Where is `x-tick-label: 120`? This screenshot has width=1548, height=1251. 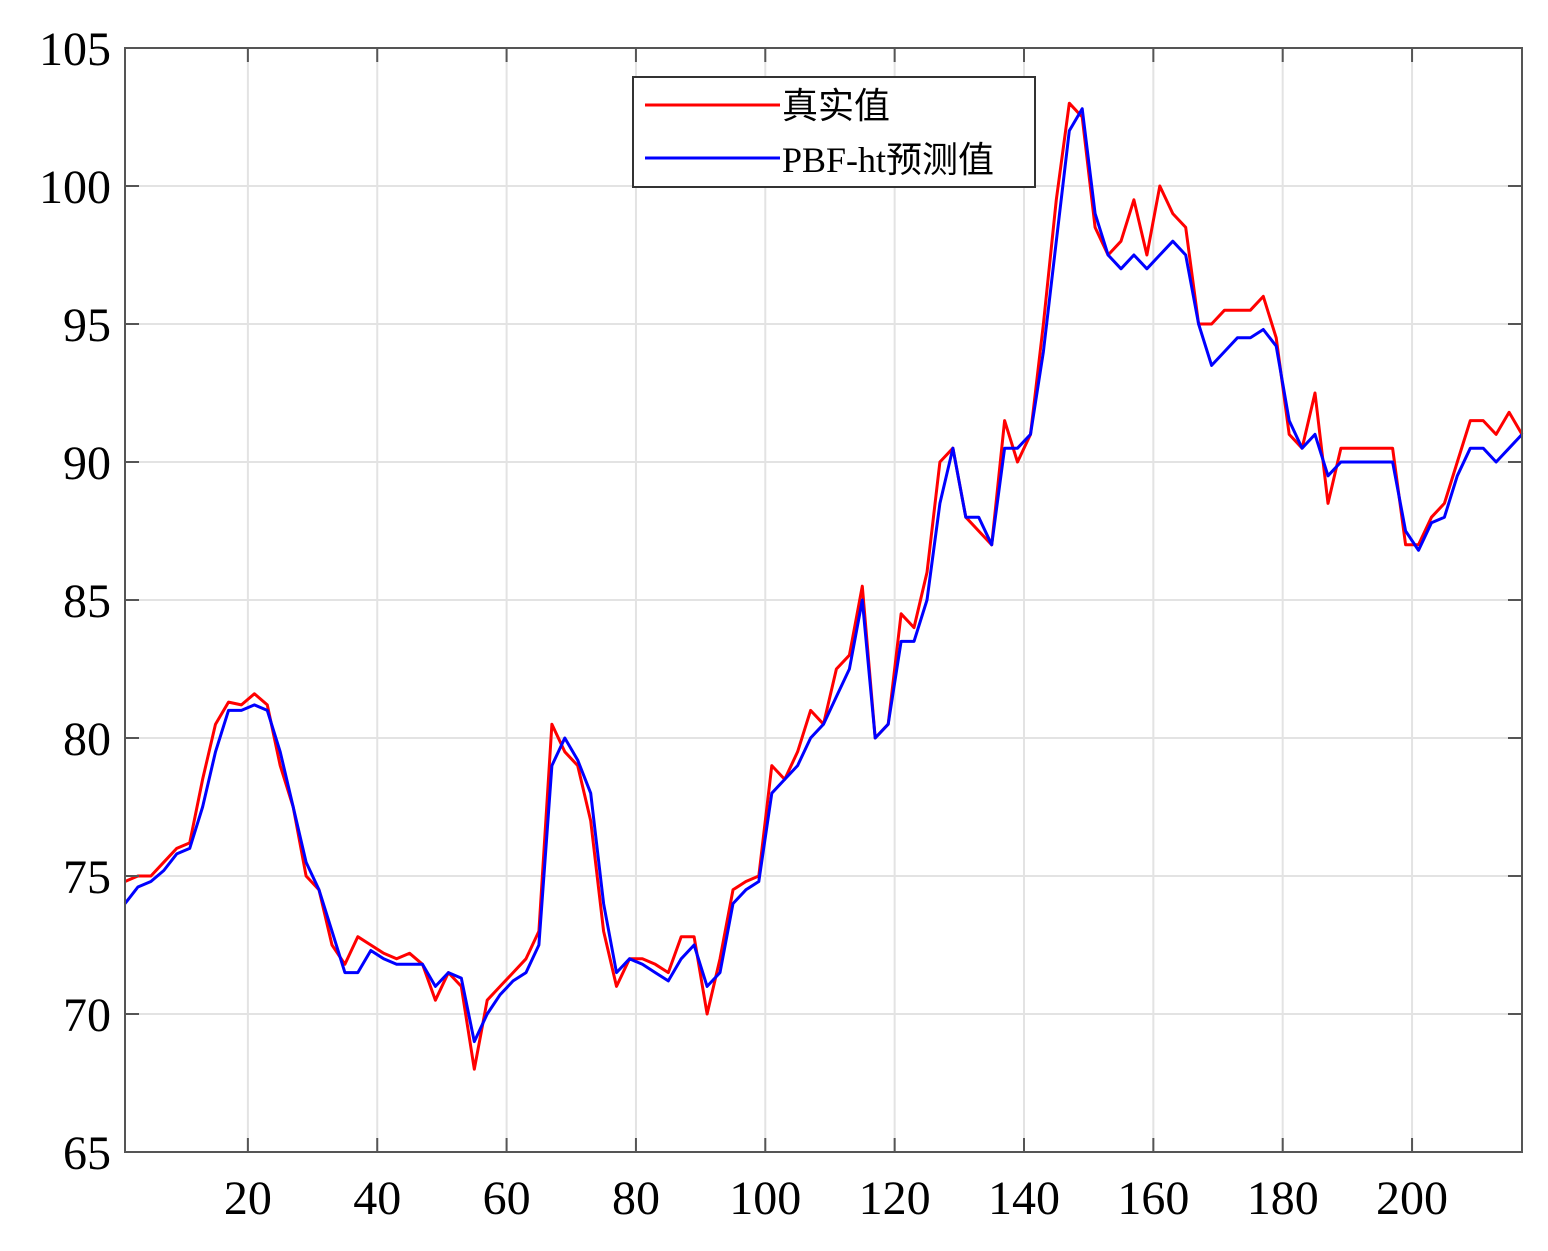 x-tick-label: 120 is located at coordinates (895, 1198).